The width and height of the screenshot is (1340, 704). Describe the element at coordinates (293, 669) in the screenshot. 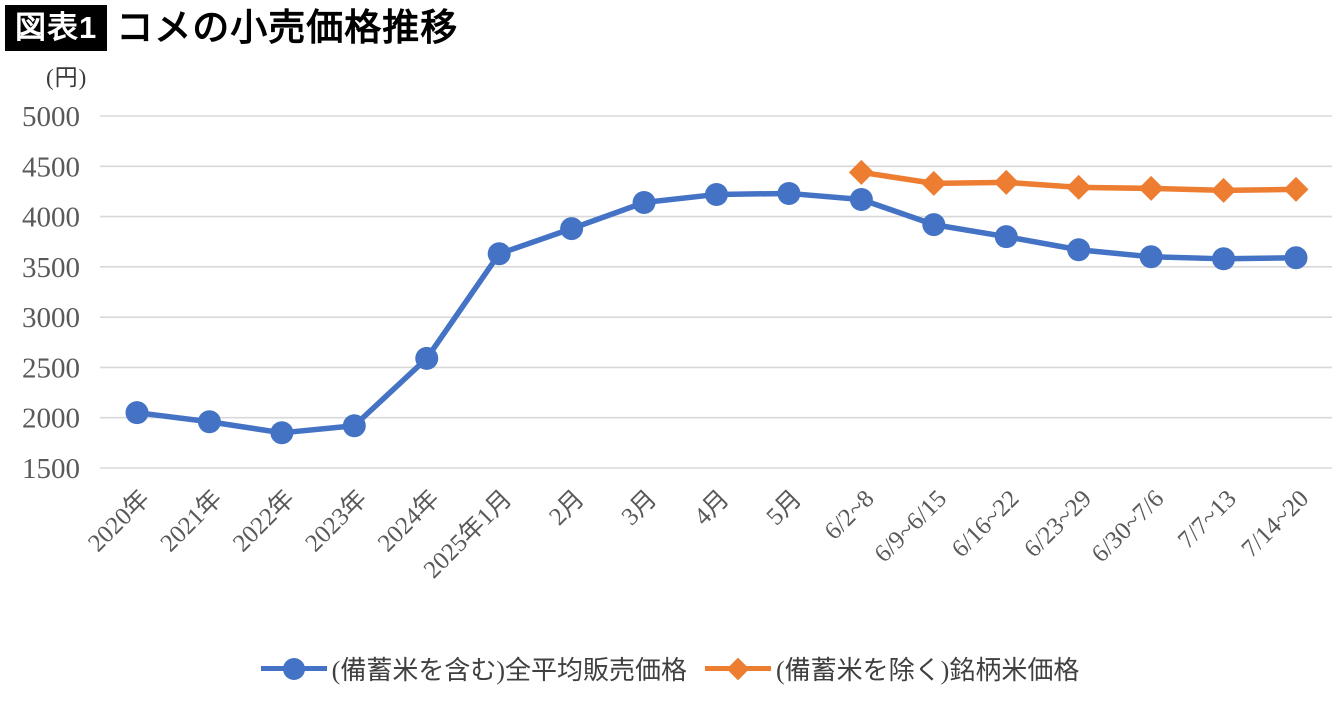

I see `blue-circle-marker-icon` at that location.